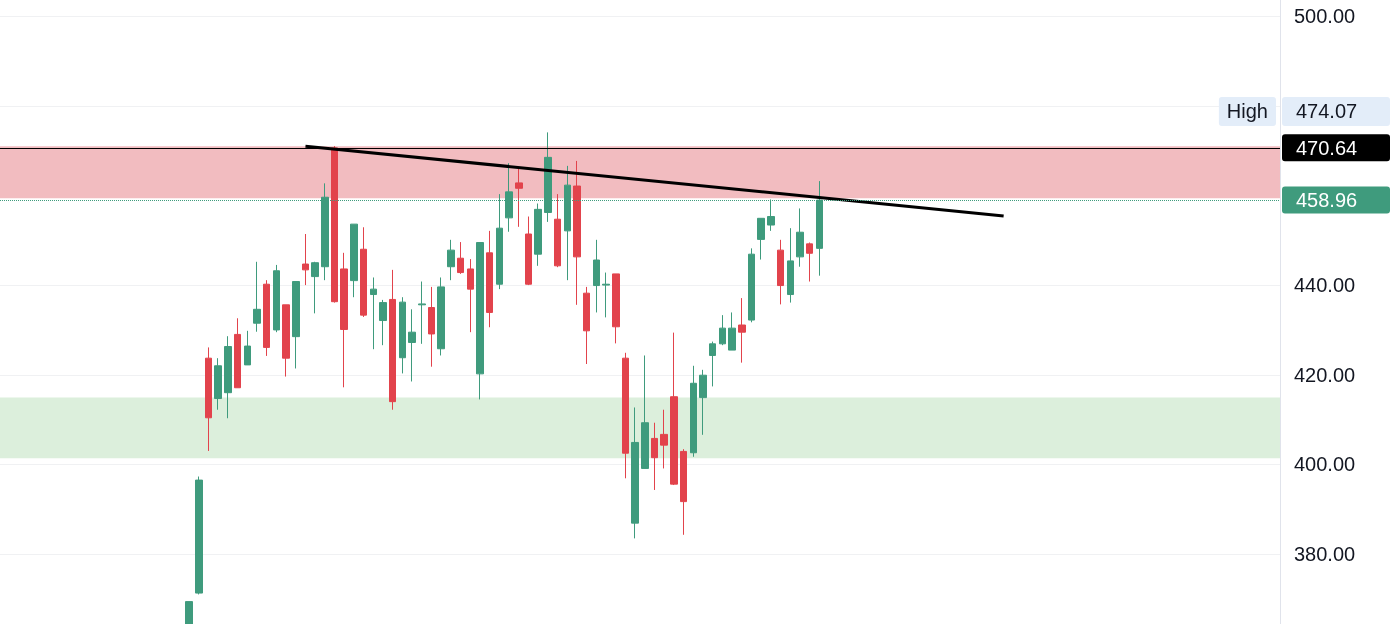  Describe the element at coordinates (1327, 111) in the screenshot. I see `text: 474.07` at that location.